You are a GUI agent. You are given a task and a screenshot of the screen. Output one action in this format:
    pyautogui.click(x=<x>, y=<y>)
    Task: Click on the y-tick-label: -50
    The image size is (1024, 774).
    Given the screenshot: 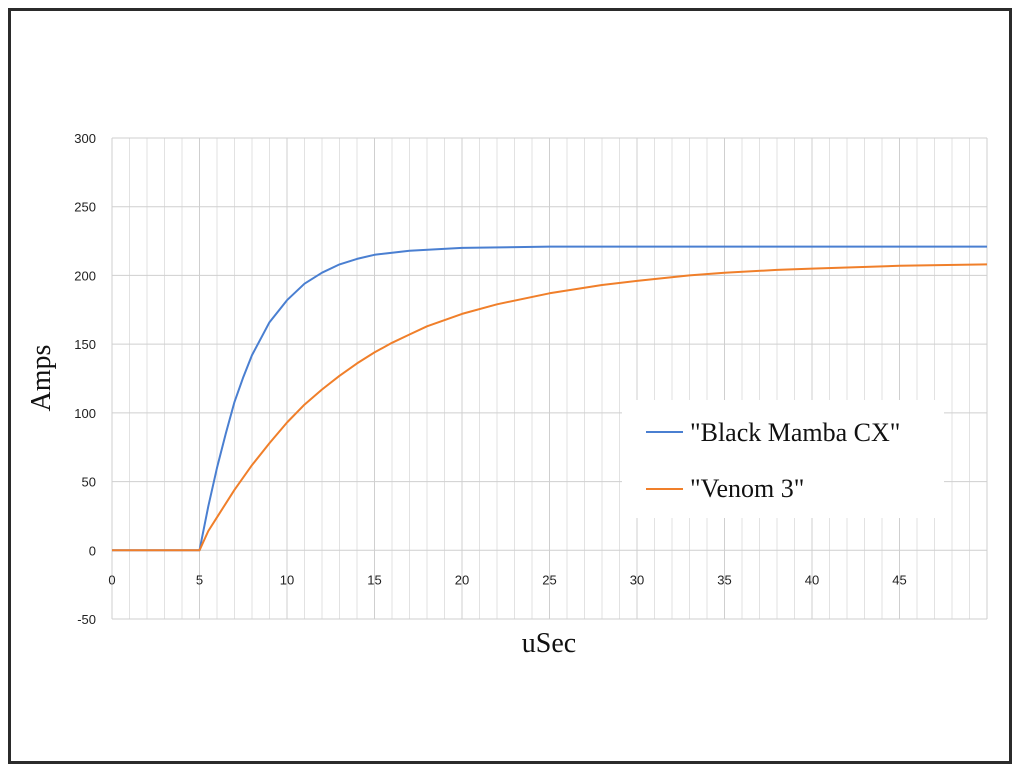 What is the action you would take?
    pyautogui.click(x=86, y=619)
    